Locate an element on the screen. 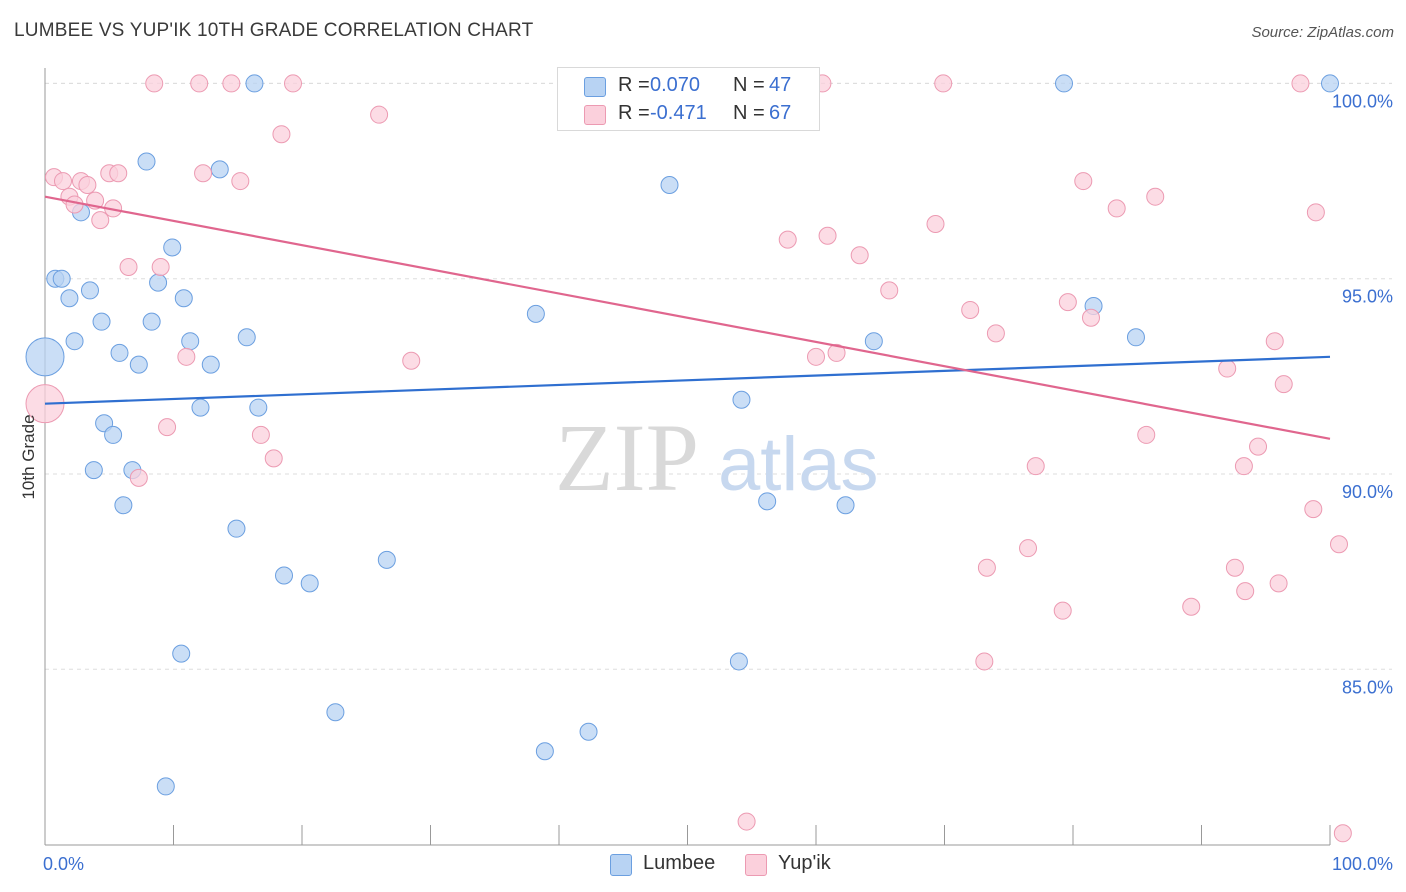 The width and height of the screenshot is (1406, 892). legend-n-label: N = is located at coordinates (749, 113).